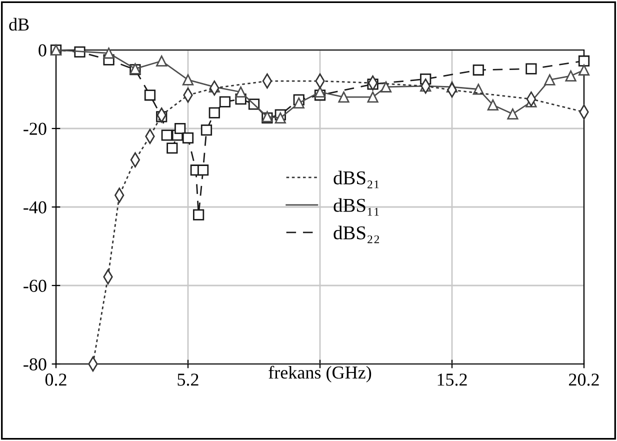 The width and height of the screenshot is (617, 441). I want to click on y-tick-label: -80, so click(35, 364).